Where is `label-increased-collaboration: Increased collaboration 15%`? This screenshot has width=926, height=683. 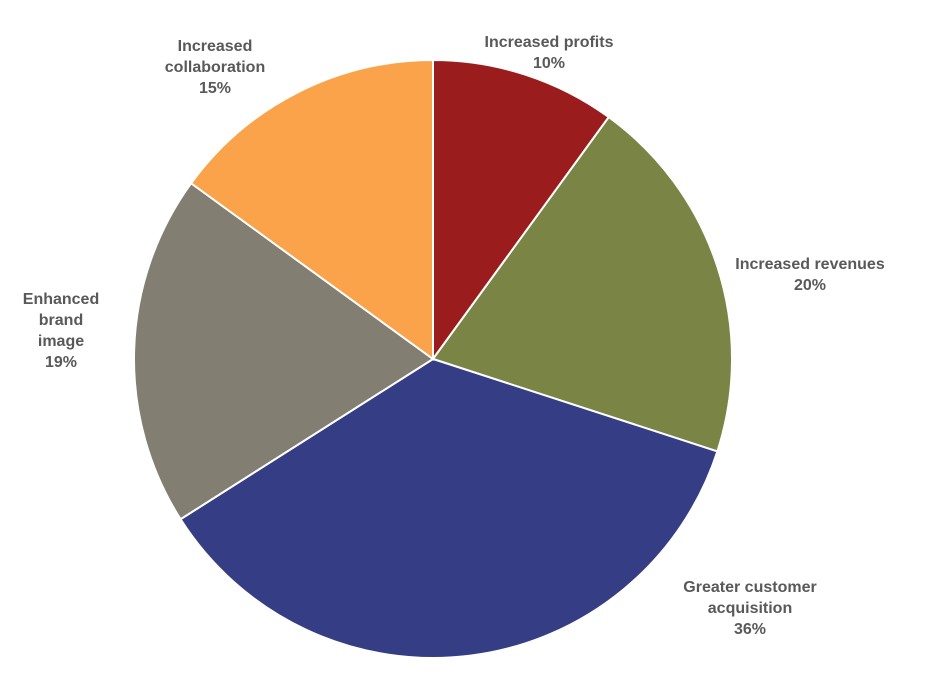
label-increased-collaboration: Increased collaboration 15% is located at coordinates (215, 67).